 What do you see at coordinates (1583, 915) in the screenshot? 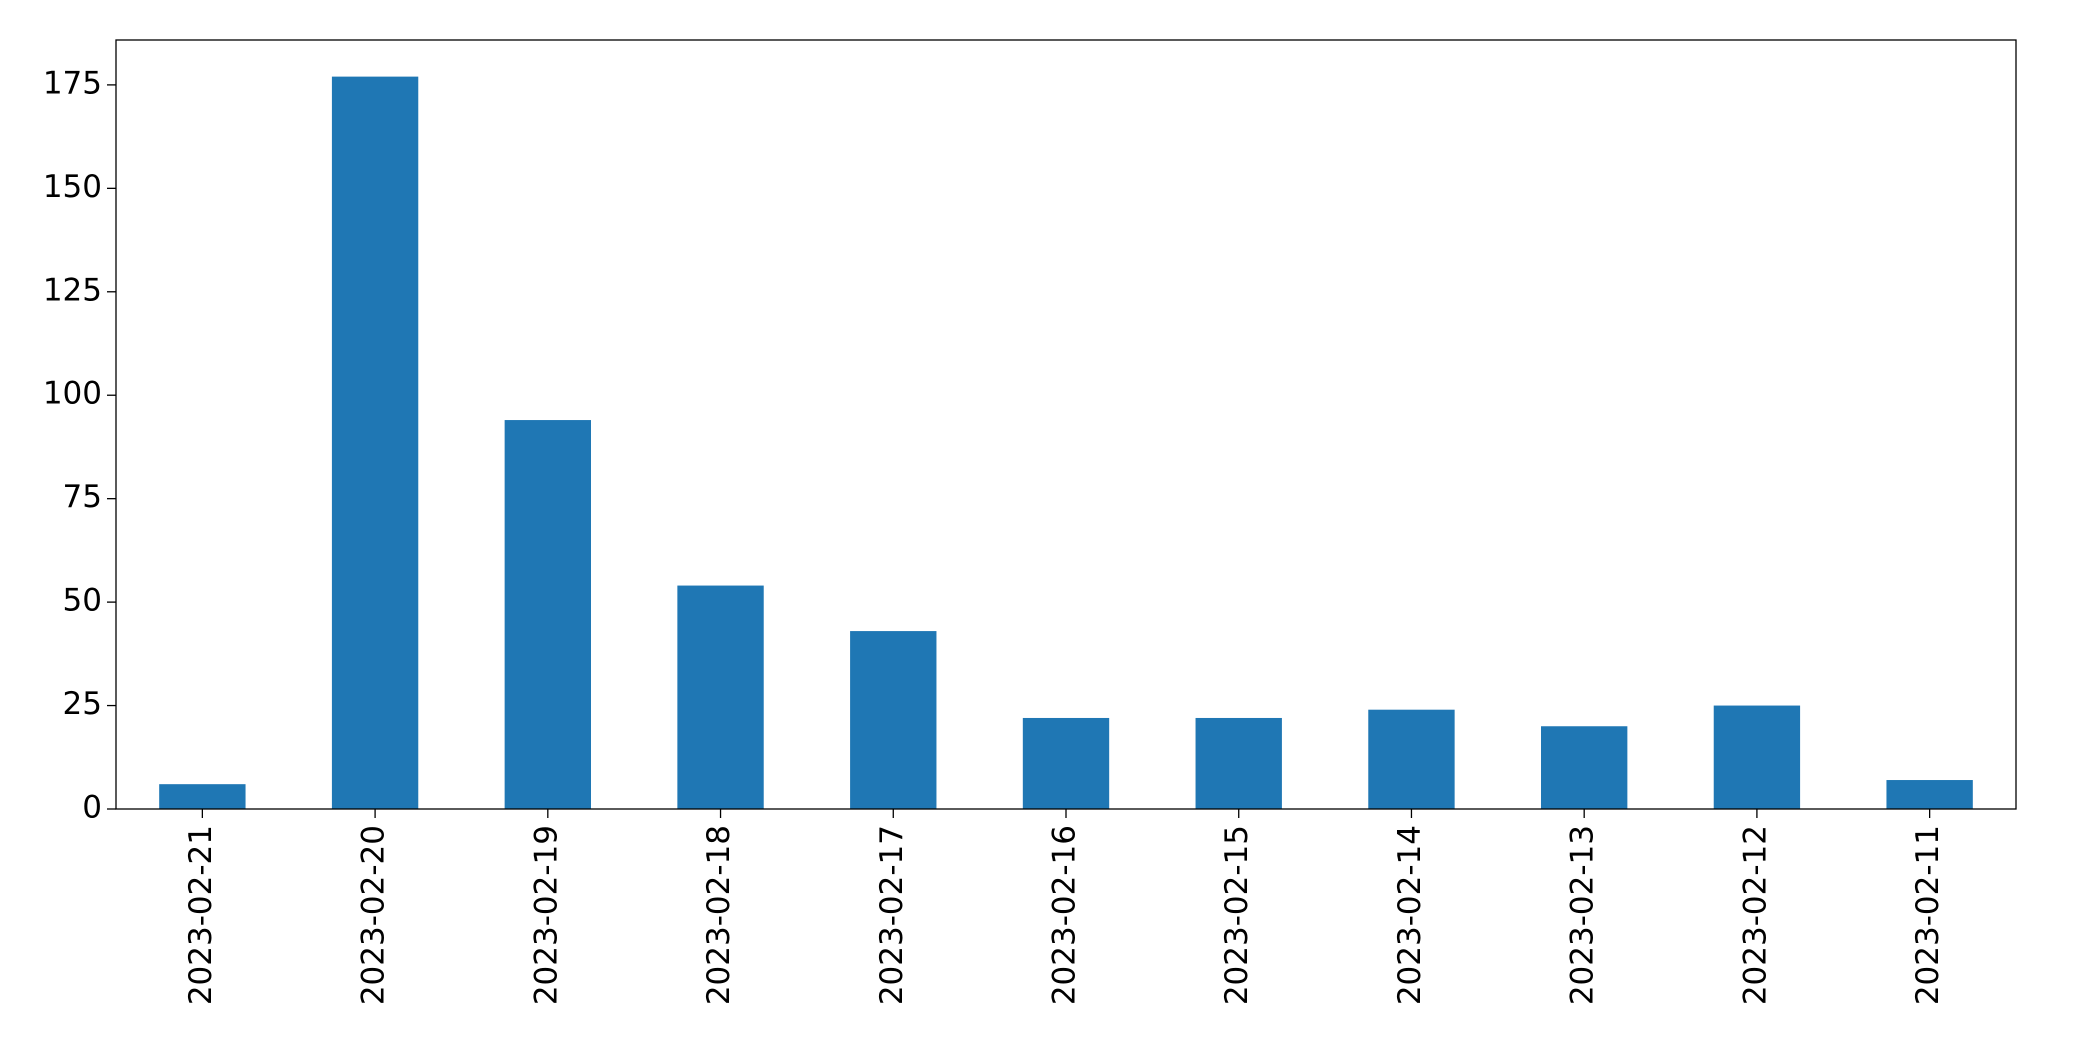
I see `x-tick-label: 2023-02-13` at bounding box center [1583, 915].